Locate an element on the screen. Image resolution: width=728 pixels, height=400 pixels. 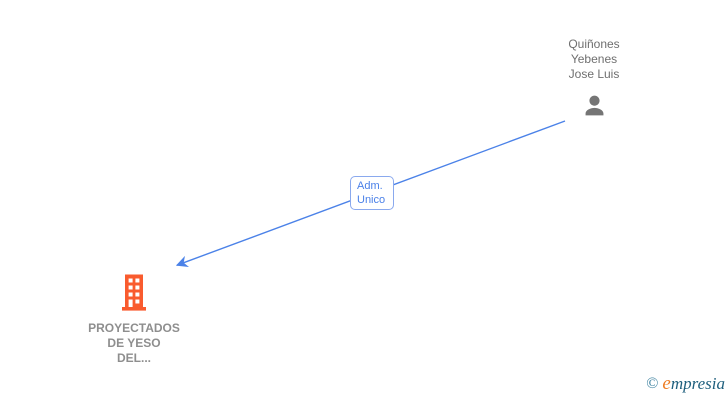
person-node: Quiñones Yebenes Jose Luis is located at coordinates (594, 81).